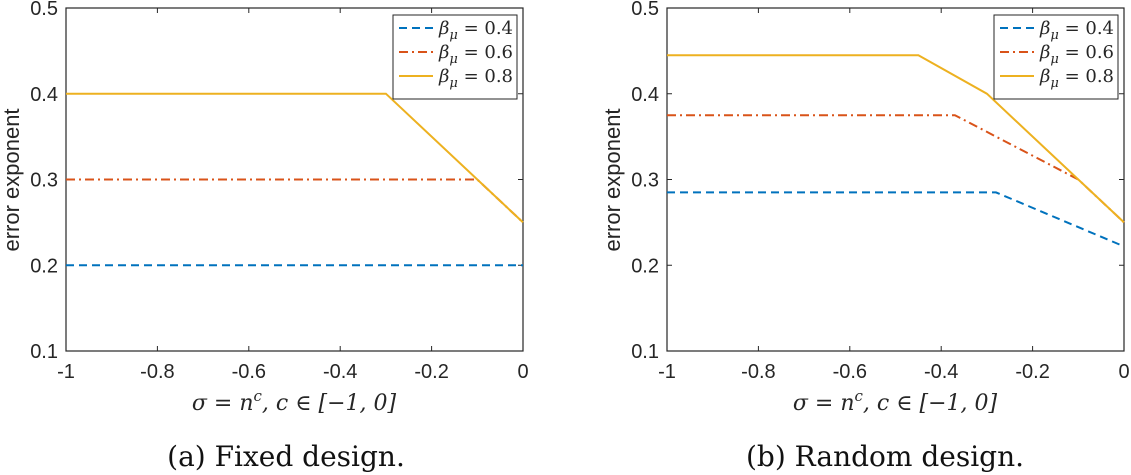  Describe the element at coordinates (12, 179) in the screenshot. I see `y-axis-title-fixed: error exponent` at that location.